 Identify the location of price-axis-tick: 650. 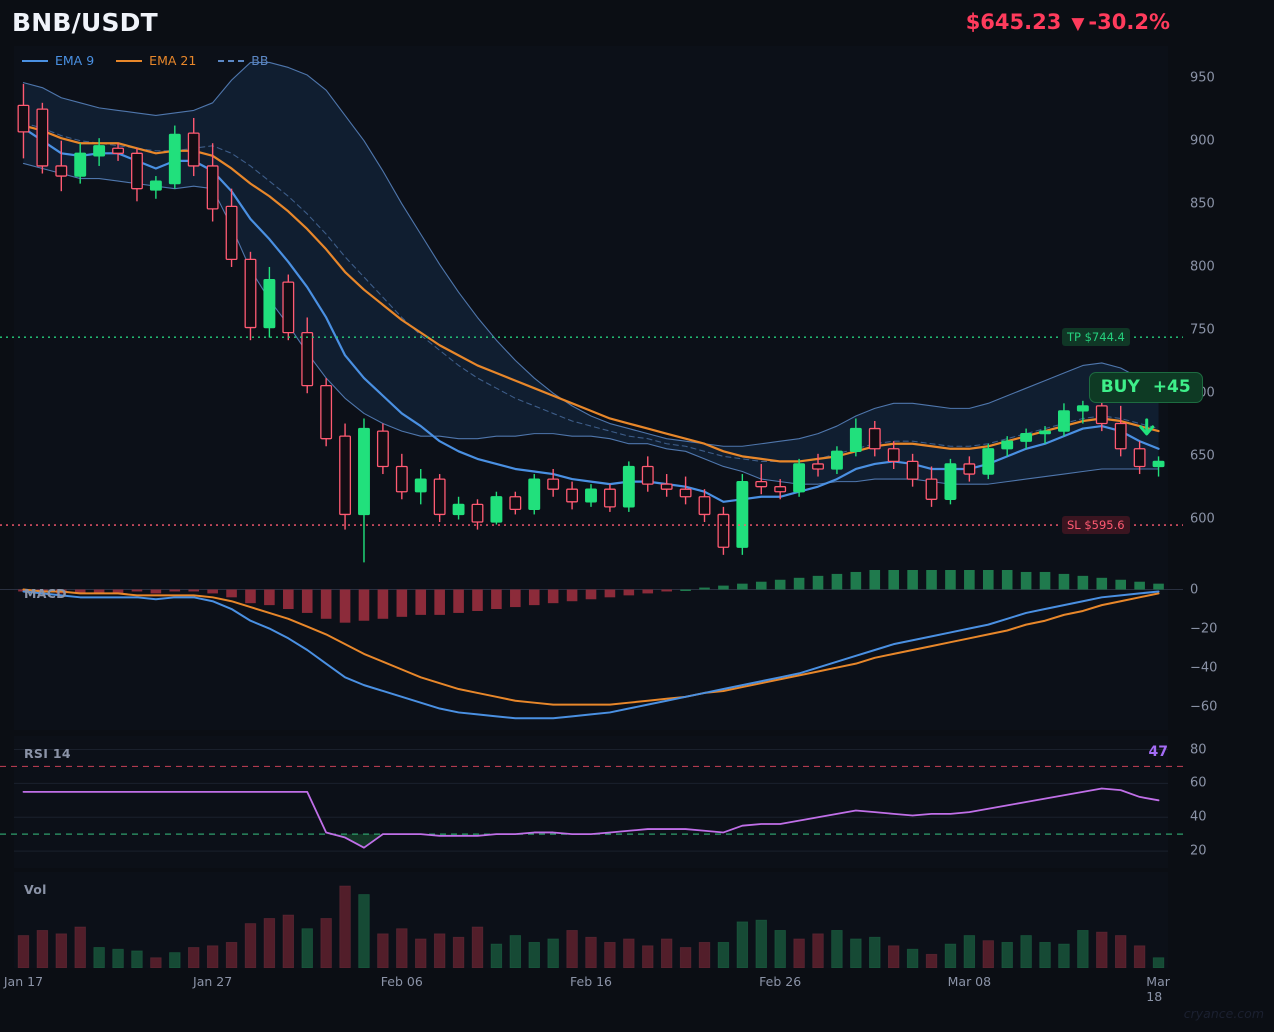
(1202, 456).